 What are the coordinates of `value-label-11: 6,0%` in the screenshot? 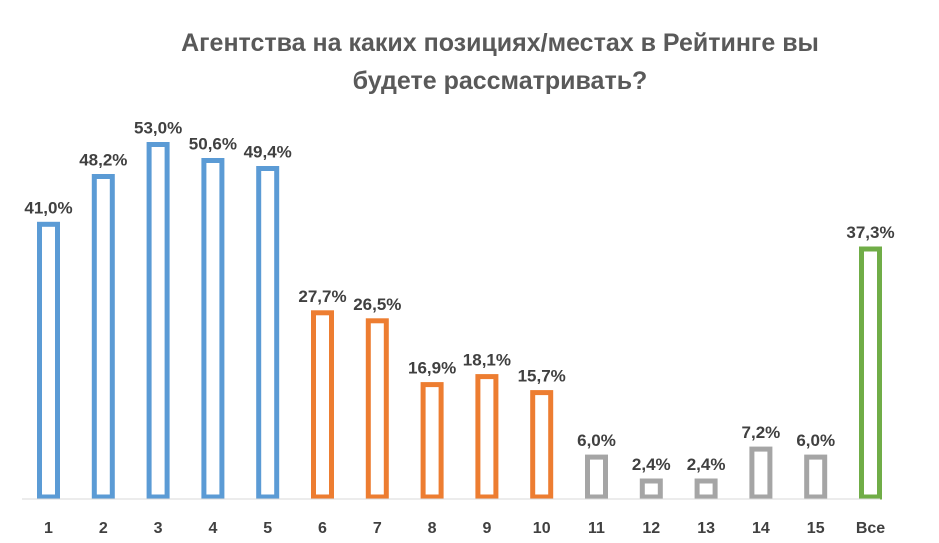 It's located at (596, 440).